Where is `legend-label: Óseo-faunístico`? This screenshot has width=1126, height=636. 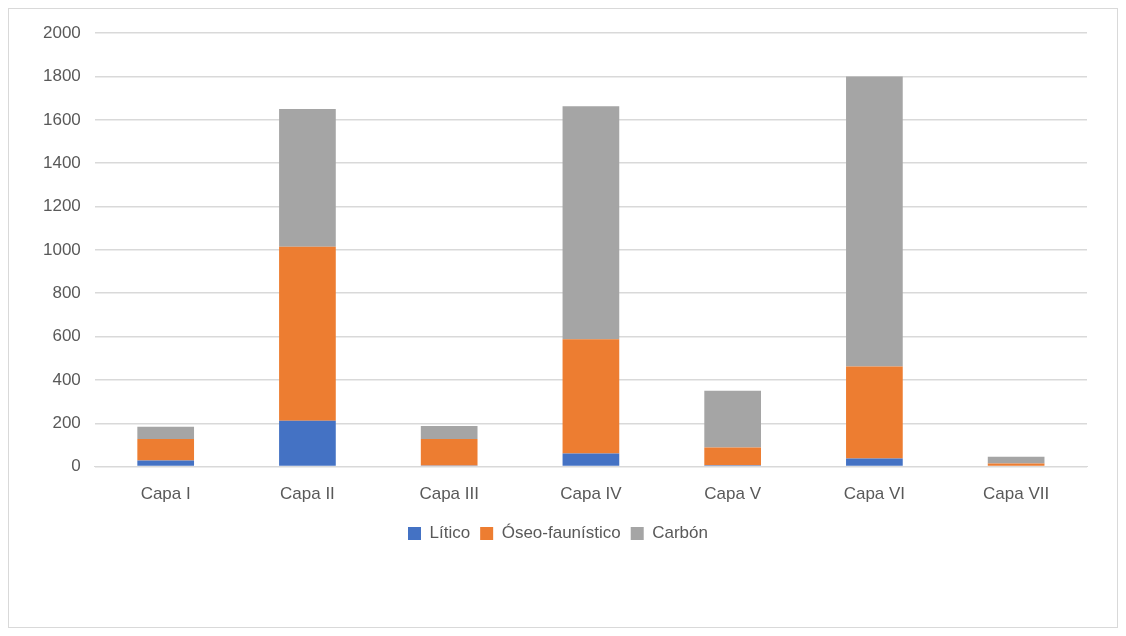 legend-label: Óseo-faunístico is located at coordinates (561, 533).